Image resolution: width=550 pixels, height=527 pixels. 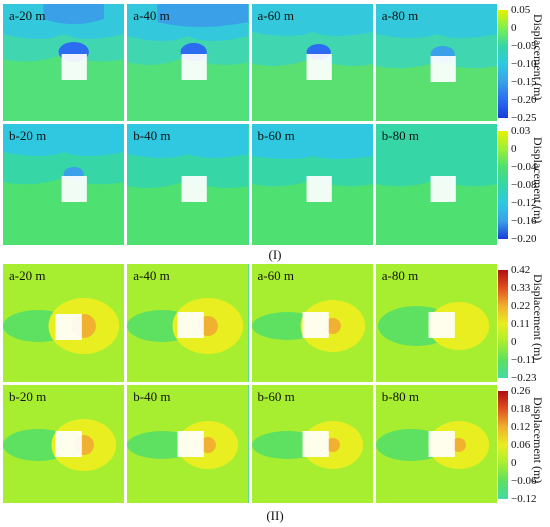 I want to click on section-label: (I), so click(x=275, y=254).